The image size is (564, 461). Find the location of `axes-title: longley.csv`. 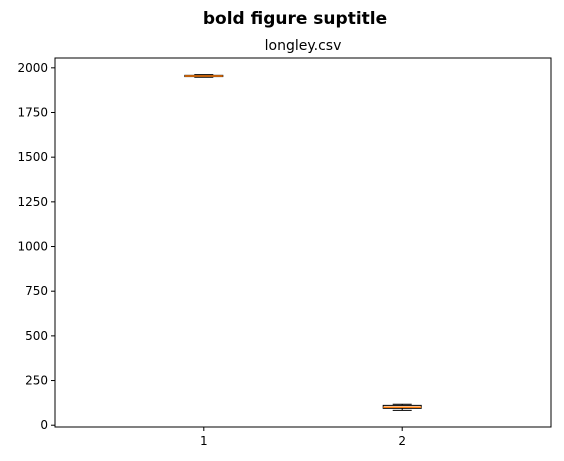

axes-title: longley.csv is located at coordinates (303, 46).